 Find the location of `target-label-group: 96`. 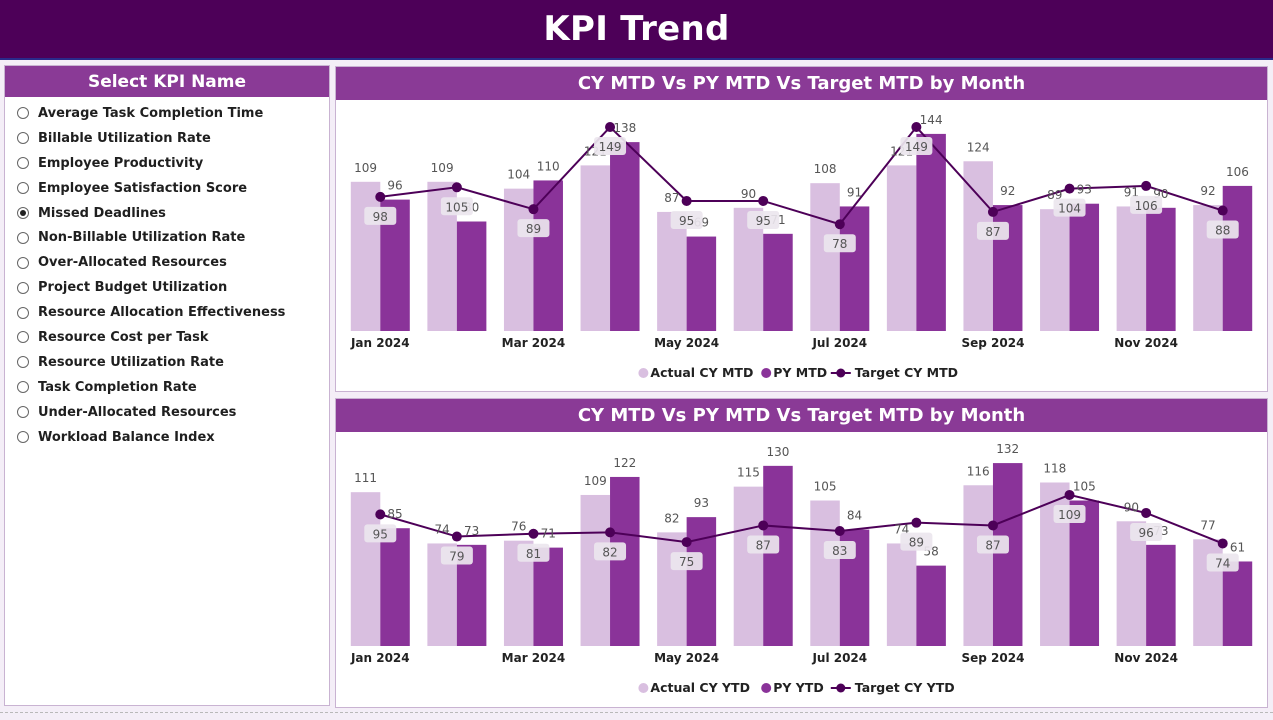

target-label-group: 96 is located at coordinates (1146, 531).